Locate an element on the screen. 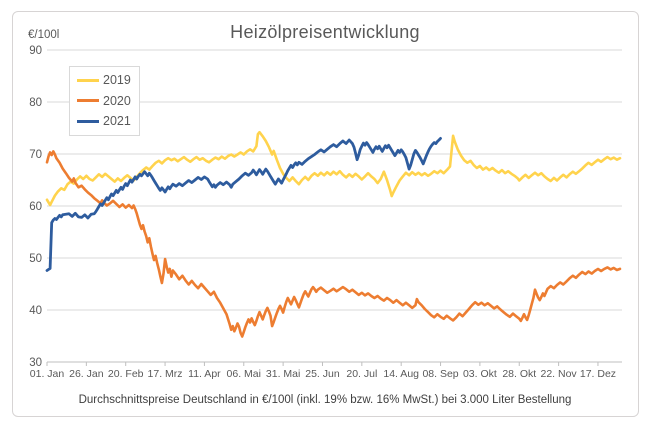 Image resolution: width=650 pixels, height=427 pixels. legend-label-2021: 2021 is located at coordinates (117, 121).